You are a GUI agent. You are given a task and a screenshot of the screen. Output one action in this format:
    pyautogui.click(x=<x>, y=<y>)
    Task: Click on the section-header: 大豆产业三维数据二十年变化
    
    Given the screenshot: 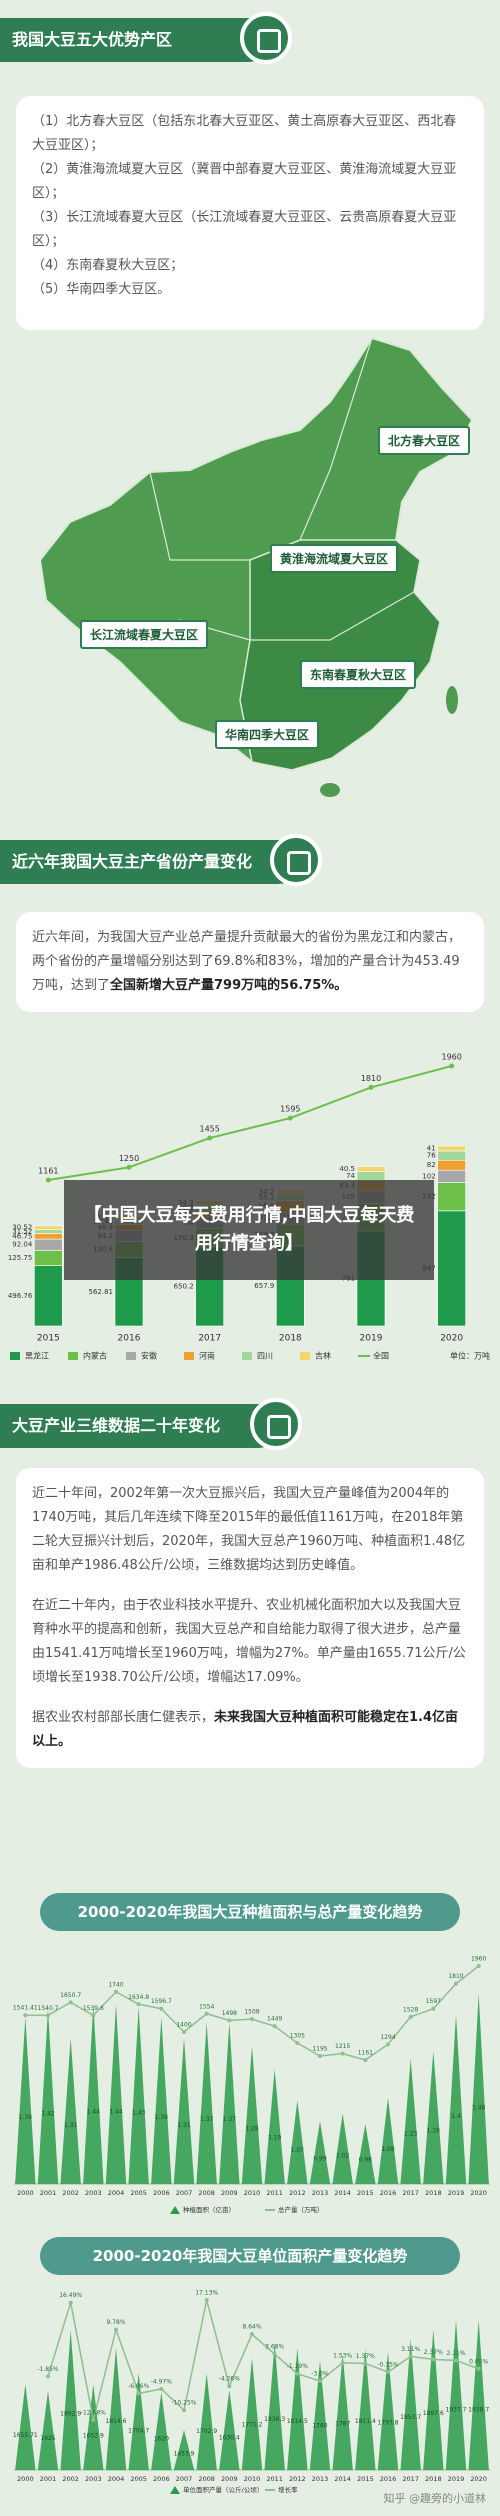 What is the action you would take?
    pyautogui.click(x=151, y=1424)
    